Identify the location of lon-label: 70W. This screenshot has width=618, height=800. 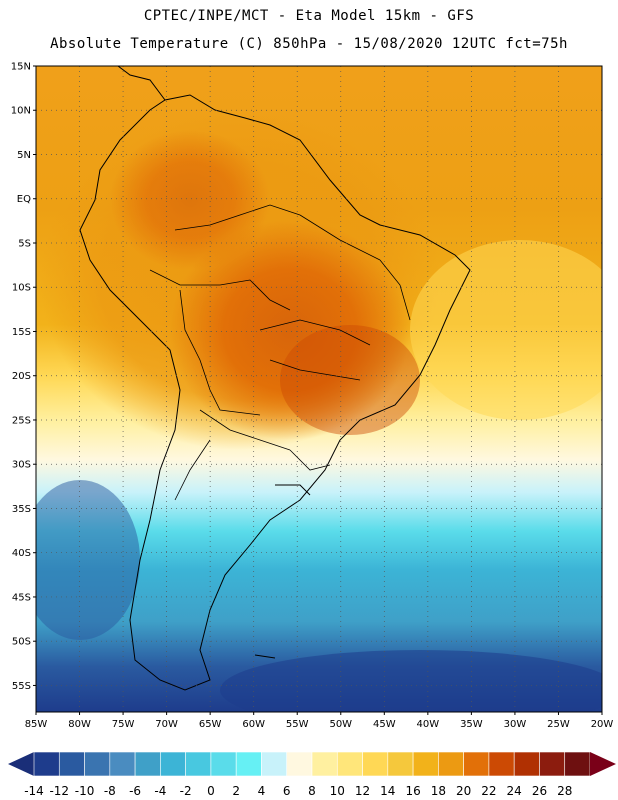
(166, 724).